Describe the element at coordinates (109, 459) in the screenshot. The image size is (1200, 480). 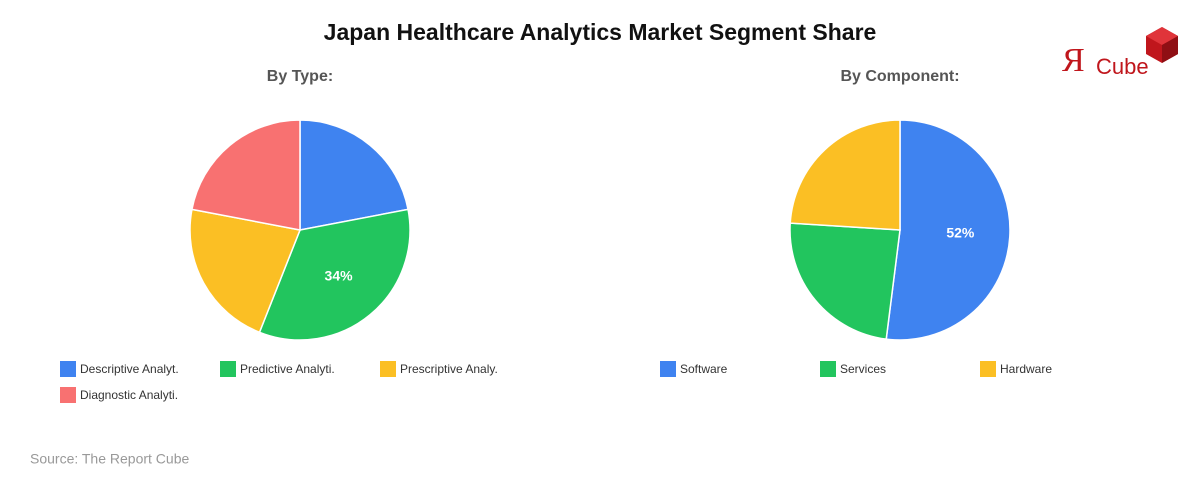
I see `source: Source: The Report Cube` at that location.